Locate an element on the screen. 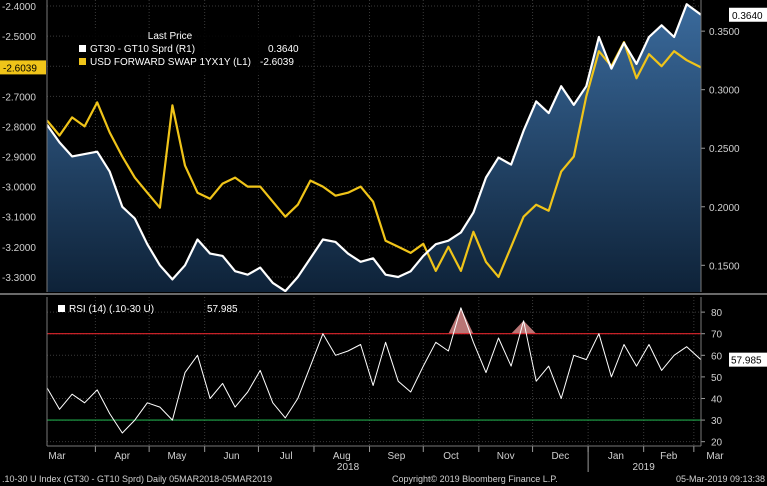 The image size is (767, 486). right-last-value: 0.3640 is located at coordinates (747, 16).